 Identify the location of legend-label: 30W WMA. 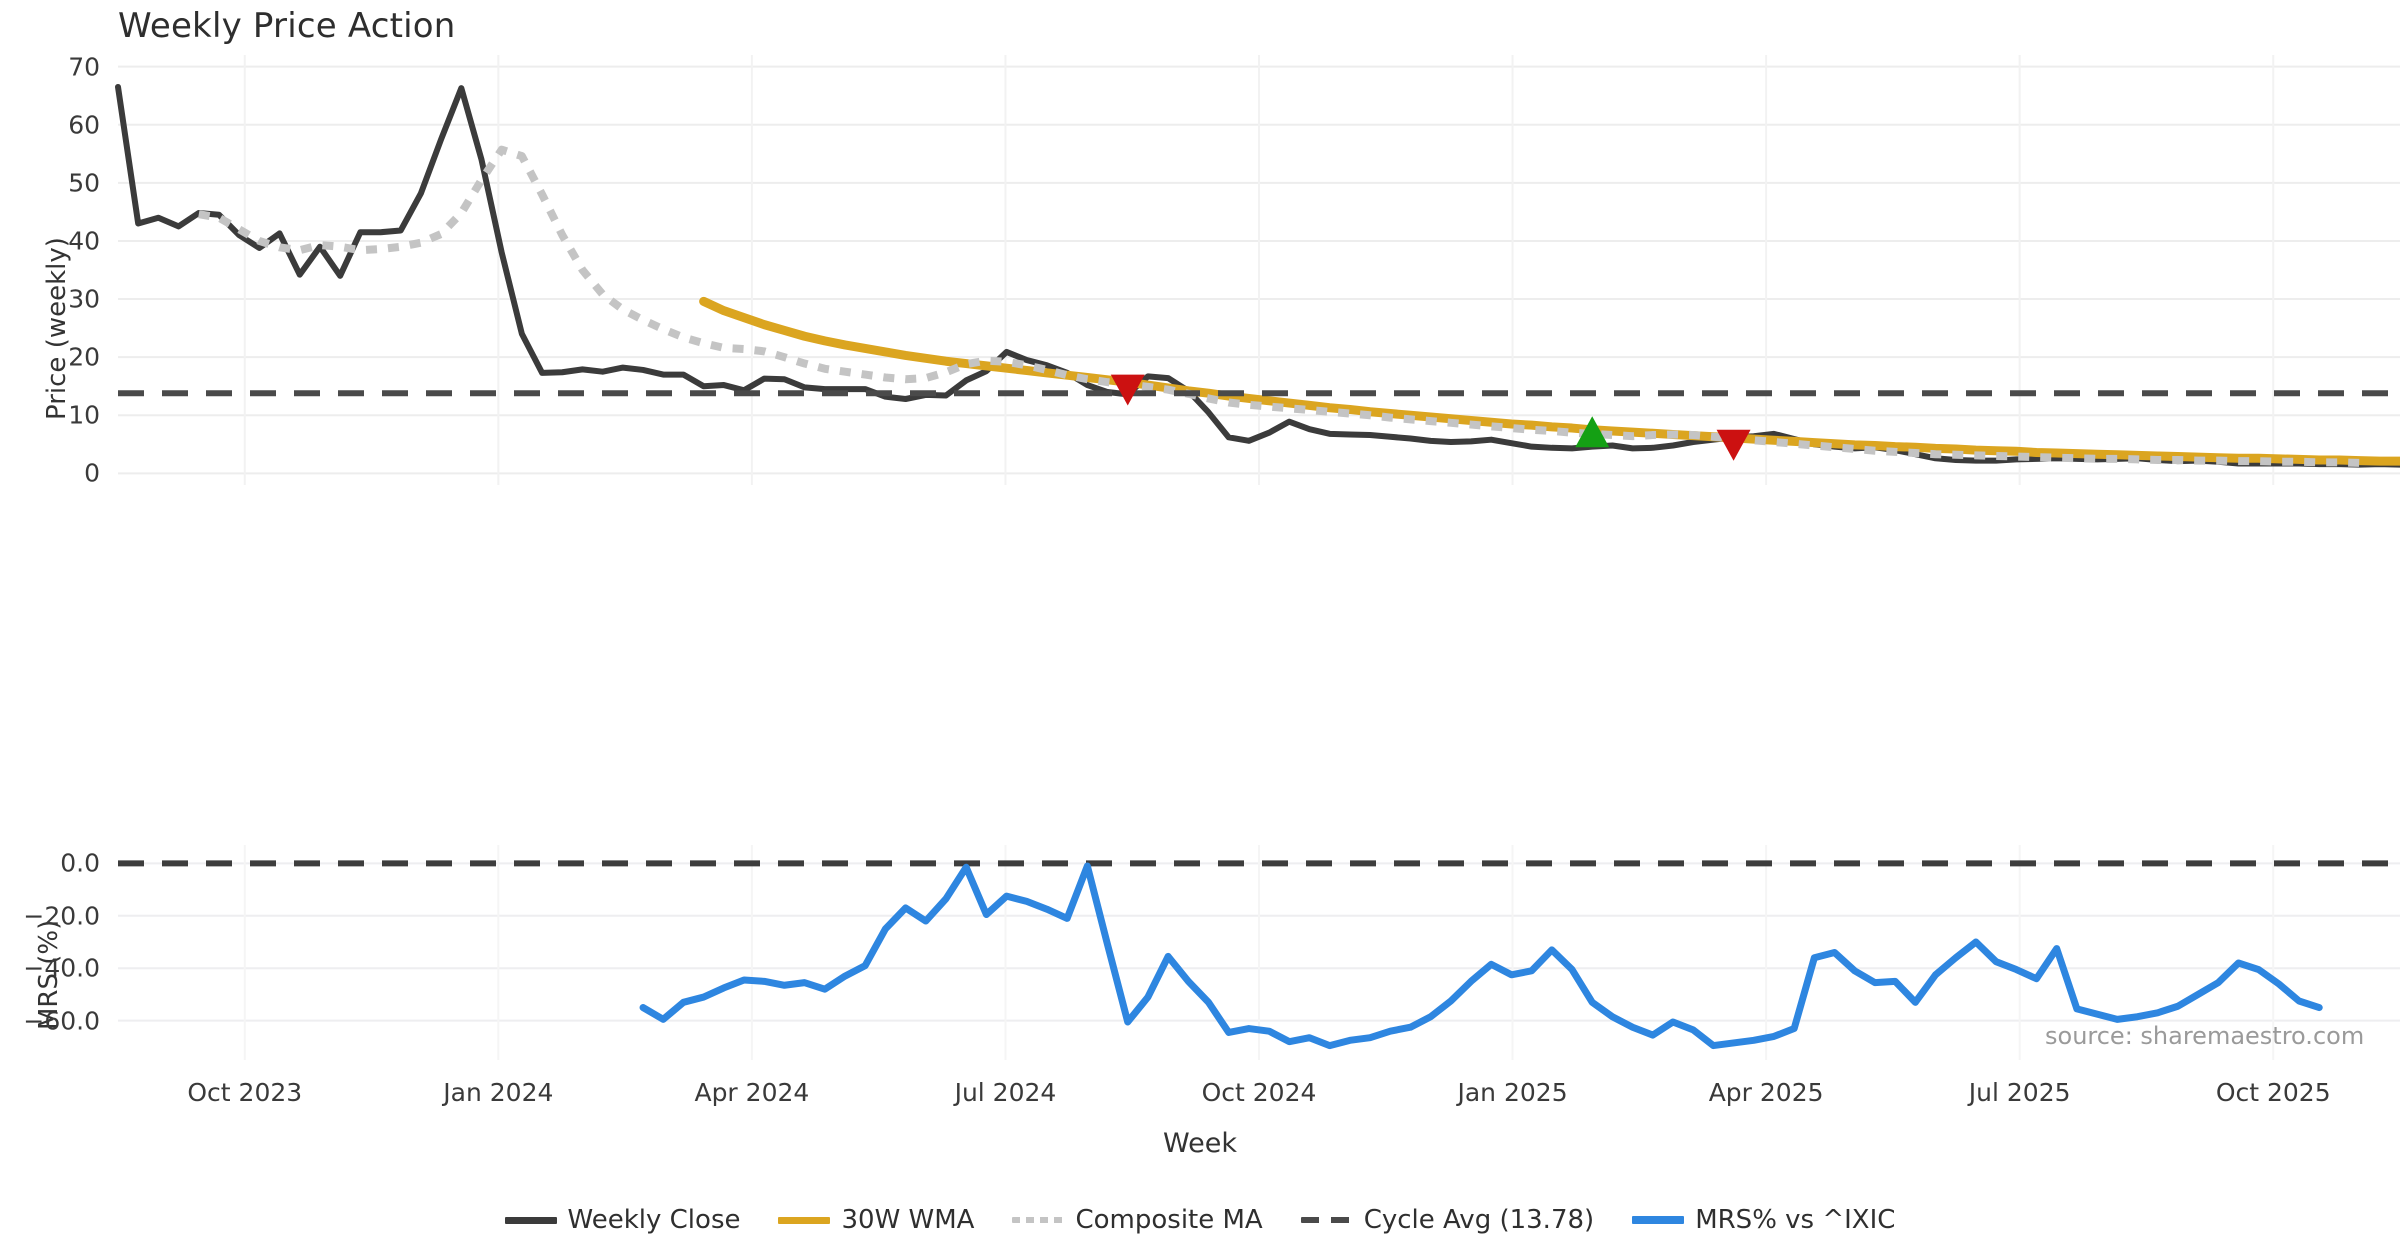
(908, 1220).